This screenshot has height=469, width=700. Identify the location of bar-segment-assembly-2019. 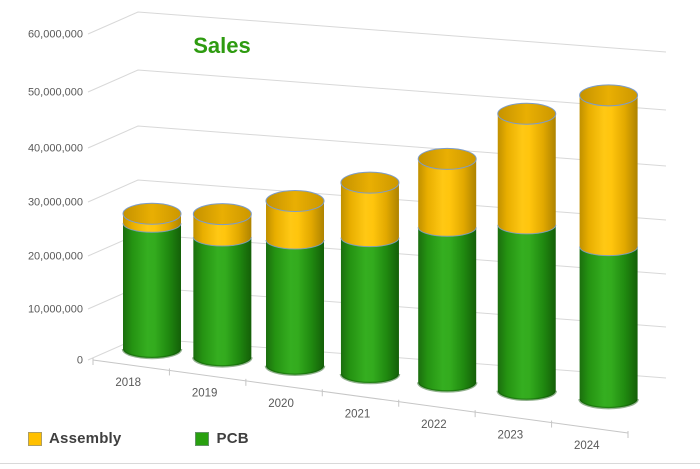
(222, 230).